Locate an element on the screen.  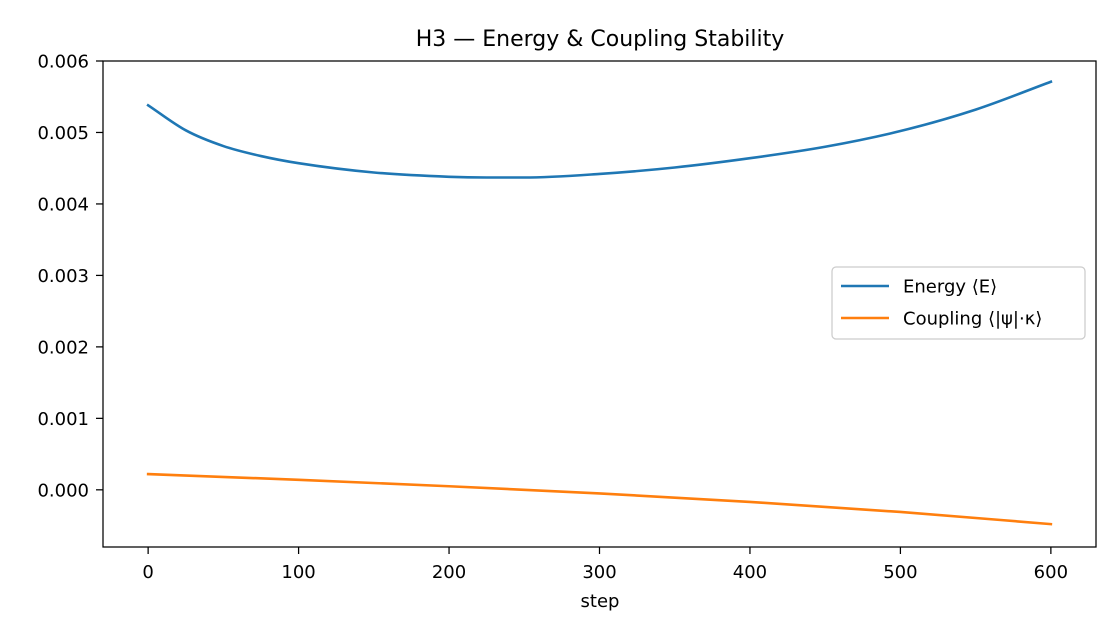
chart-title: H3 — Energy & Coupling Stability is located at coordinates (600, 39).